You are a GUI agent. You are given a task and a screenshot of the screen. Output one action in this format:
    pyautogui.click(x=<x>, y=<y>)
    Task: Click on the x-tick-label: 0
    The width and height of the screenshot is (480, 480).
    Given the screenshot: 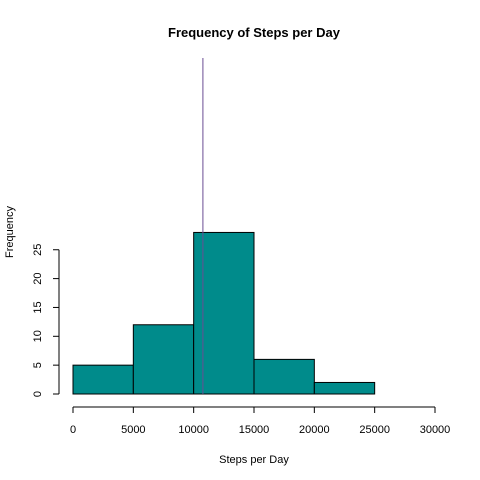 What is the action you would take?
    pyautogui.click(x=73, y=430)
    